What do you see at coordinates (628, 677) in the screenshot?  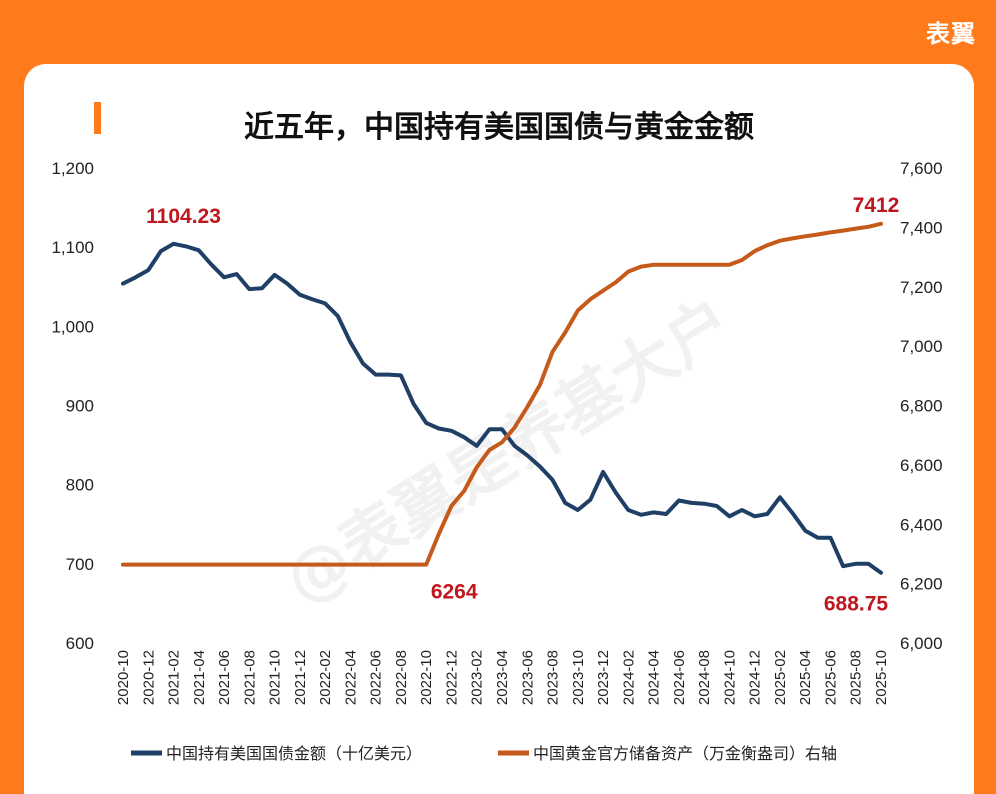 I see `x-tick-label: 2024-02` at bounding box center [628, 677].